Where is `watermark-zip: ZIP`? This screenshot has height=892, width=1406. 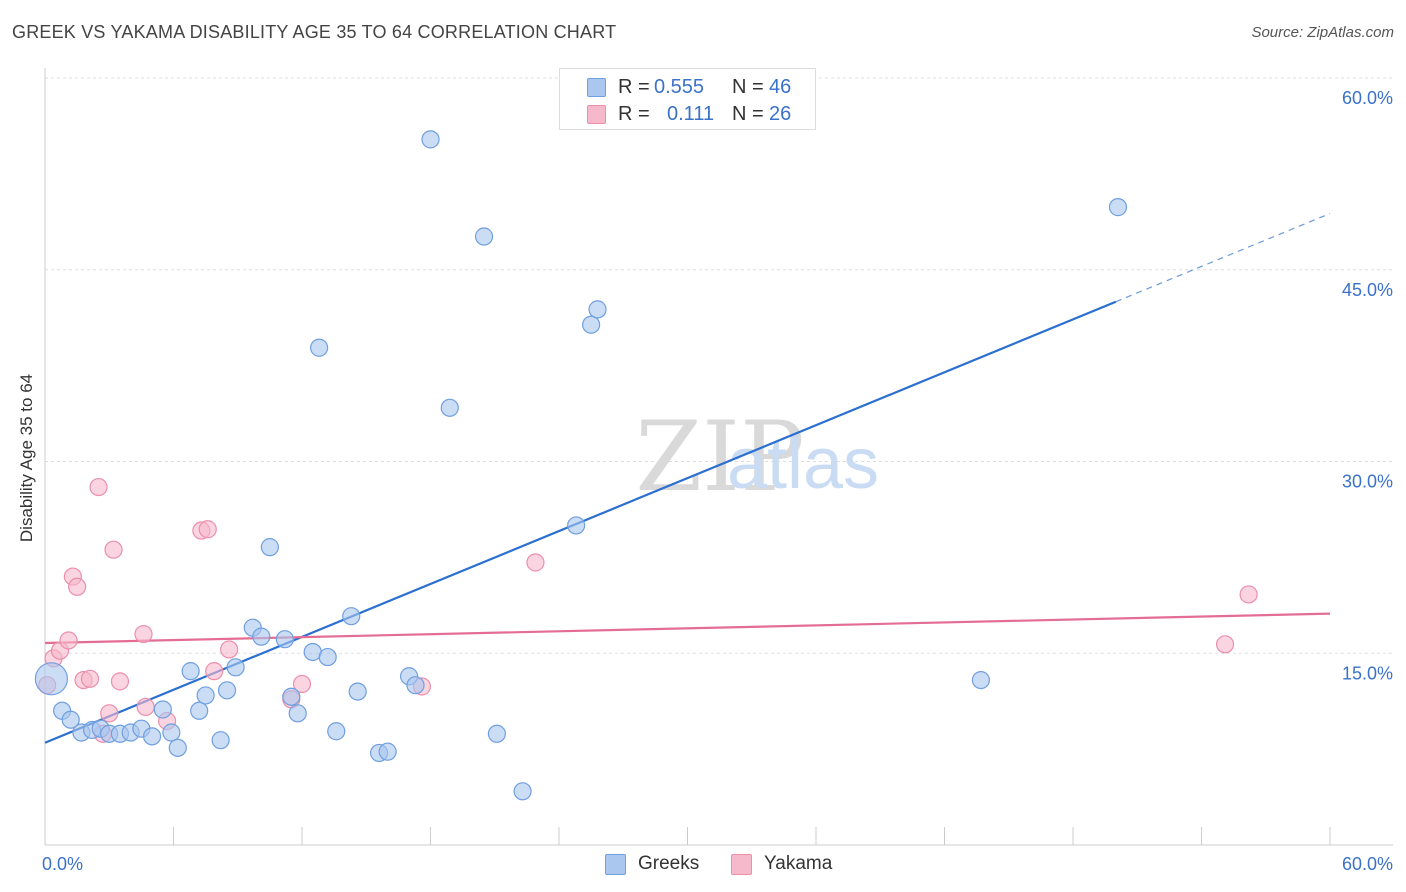 watermark-zip: ZIP is located at coordinates (719, 457).